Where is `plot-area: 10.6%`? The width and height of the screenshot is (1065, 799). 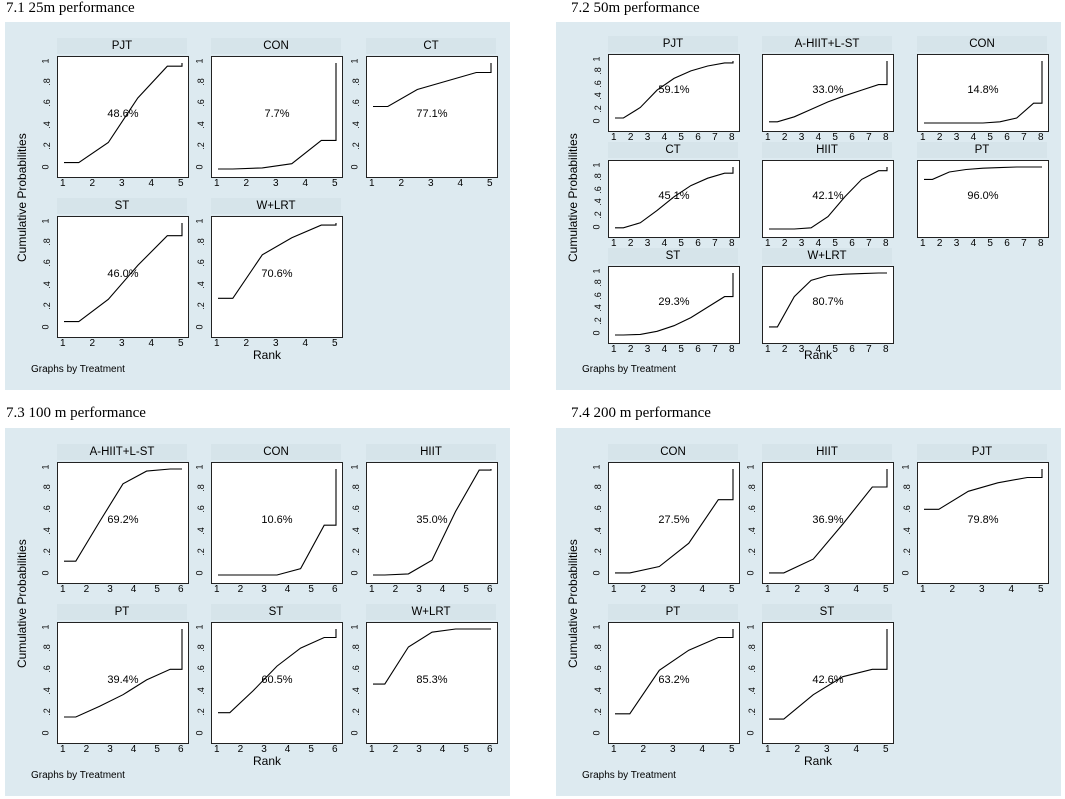
plot-area: 10.6% is located at coordinates (277, 523).